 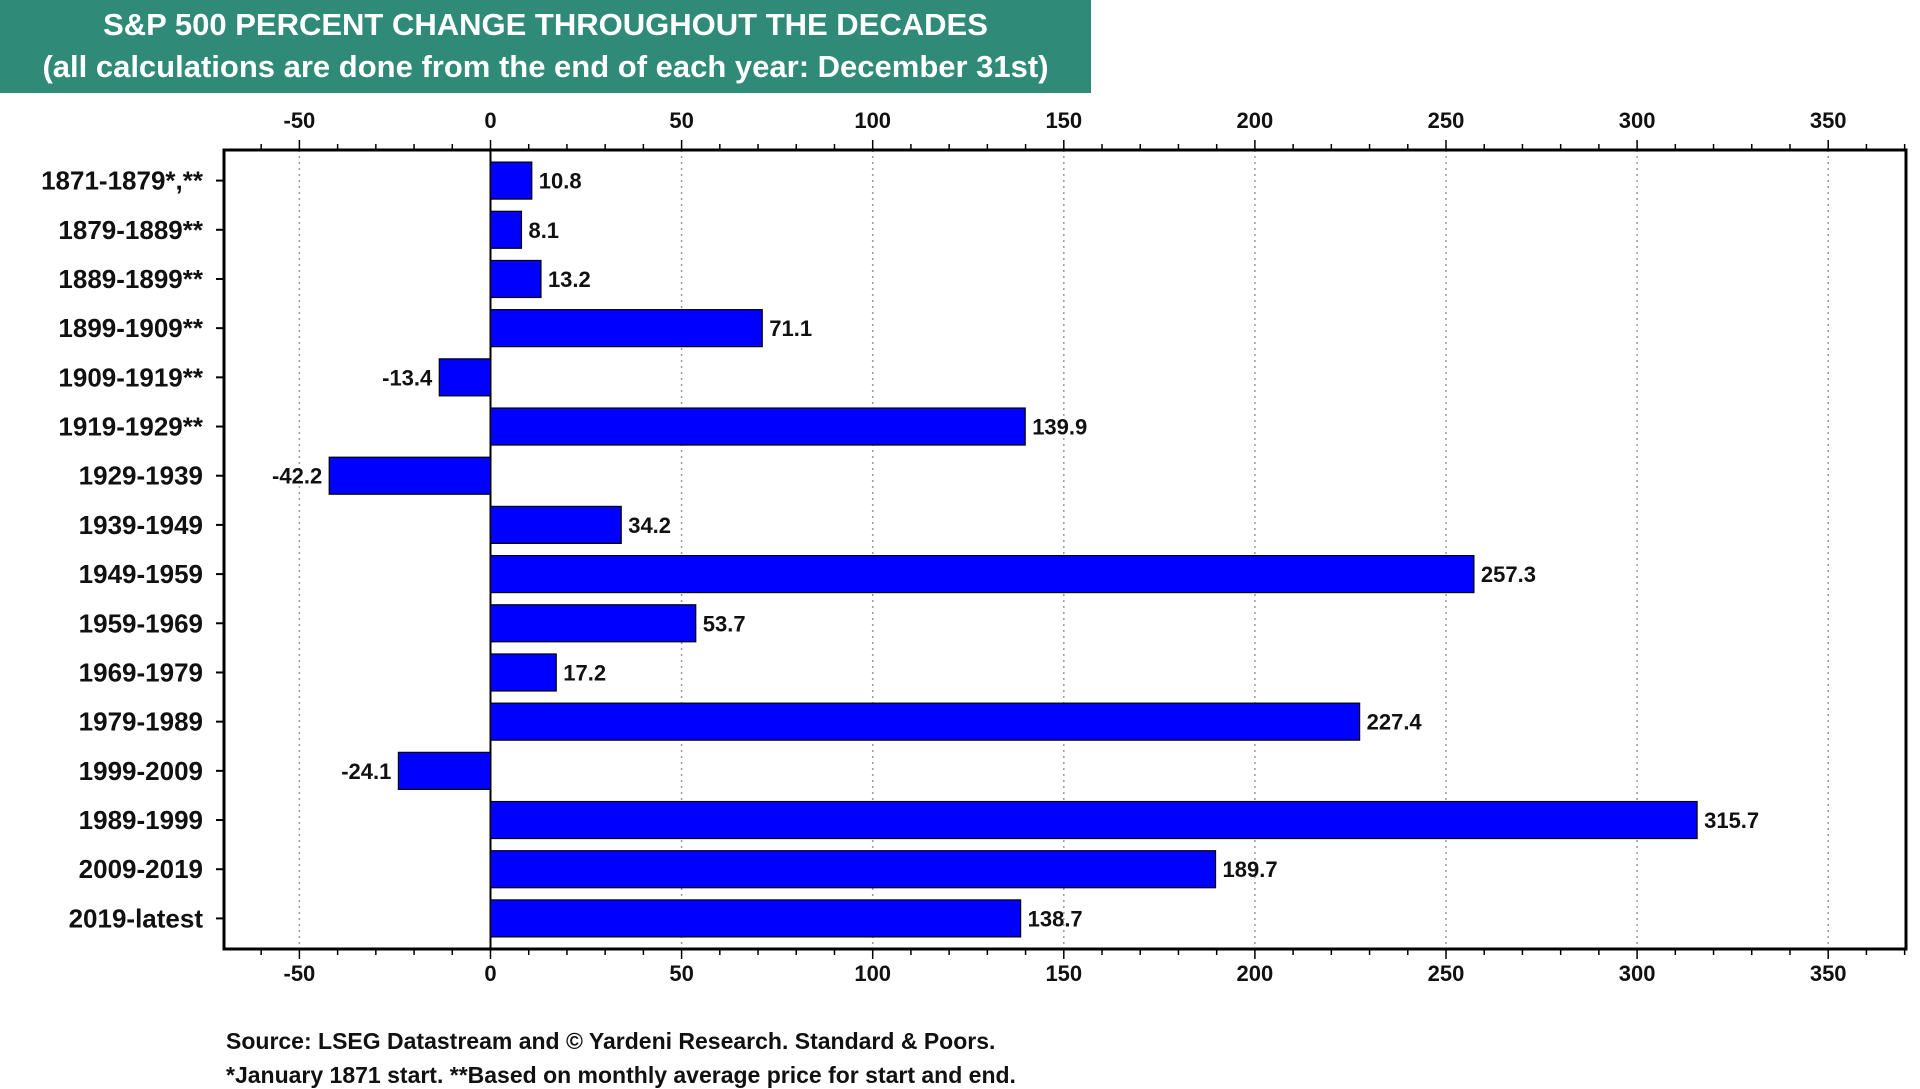 I want to click on category-label: 1889-1899**, so click(x=130, y=279).